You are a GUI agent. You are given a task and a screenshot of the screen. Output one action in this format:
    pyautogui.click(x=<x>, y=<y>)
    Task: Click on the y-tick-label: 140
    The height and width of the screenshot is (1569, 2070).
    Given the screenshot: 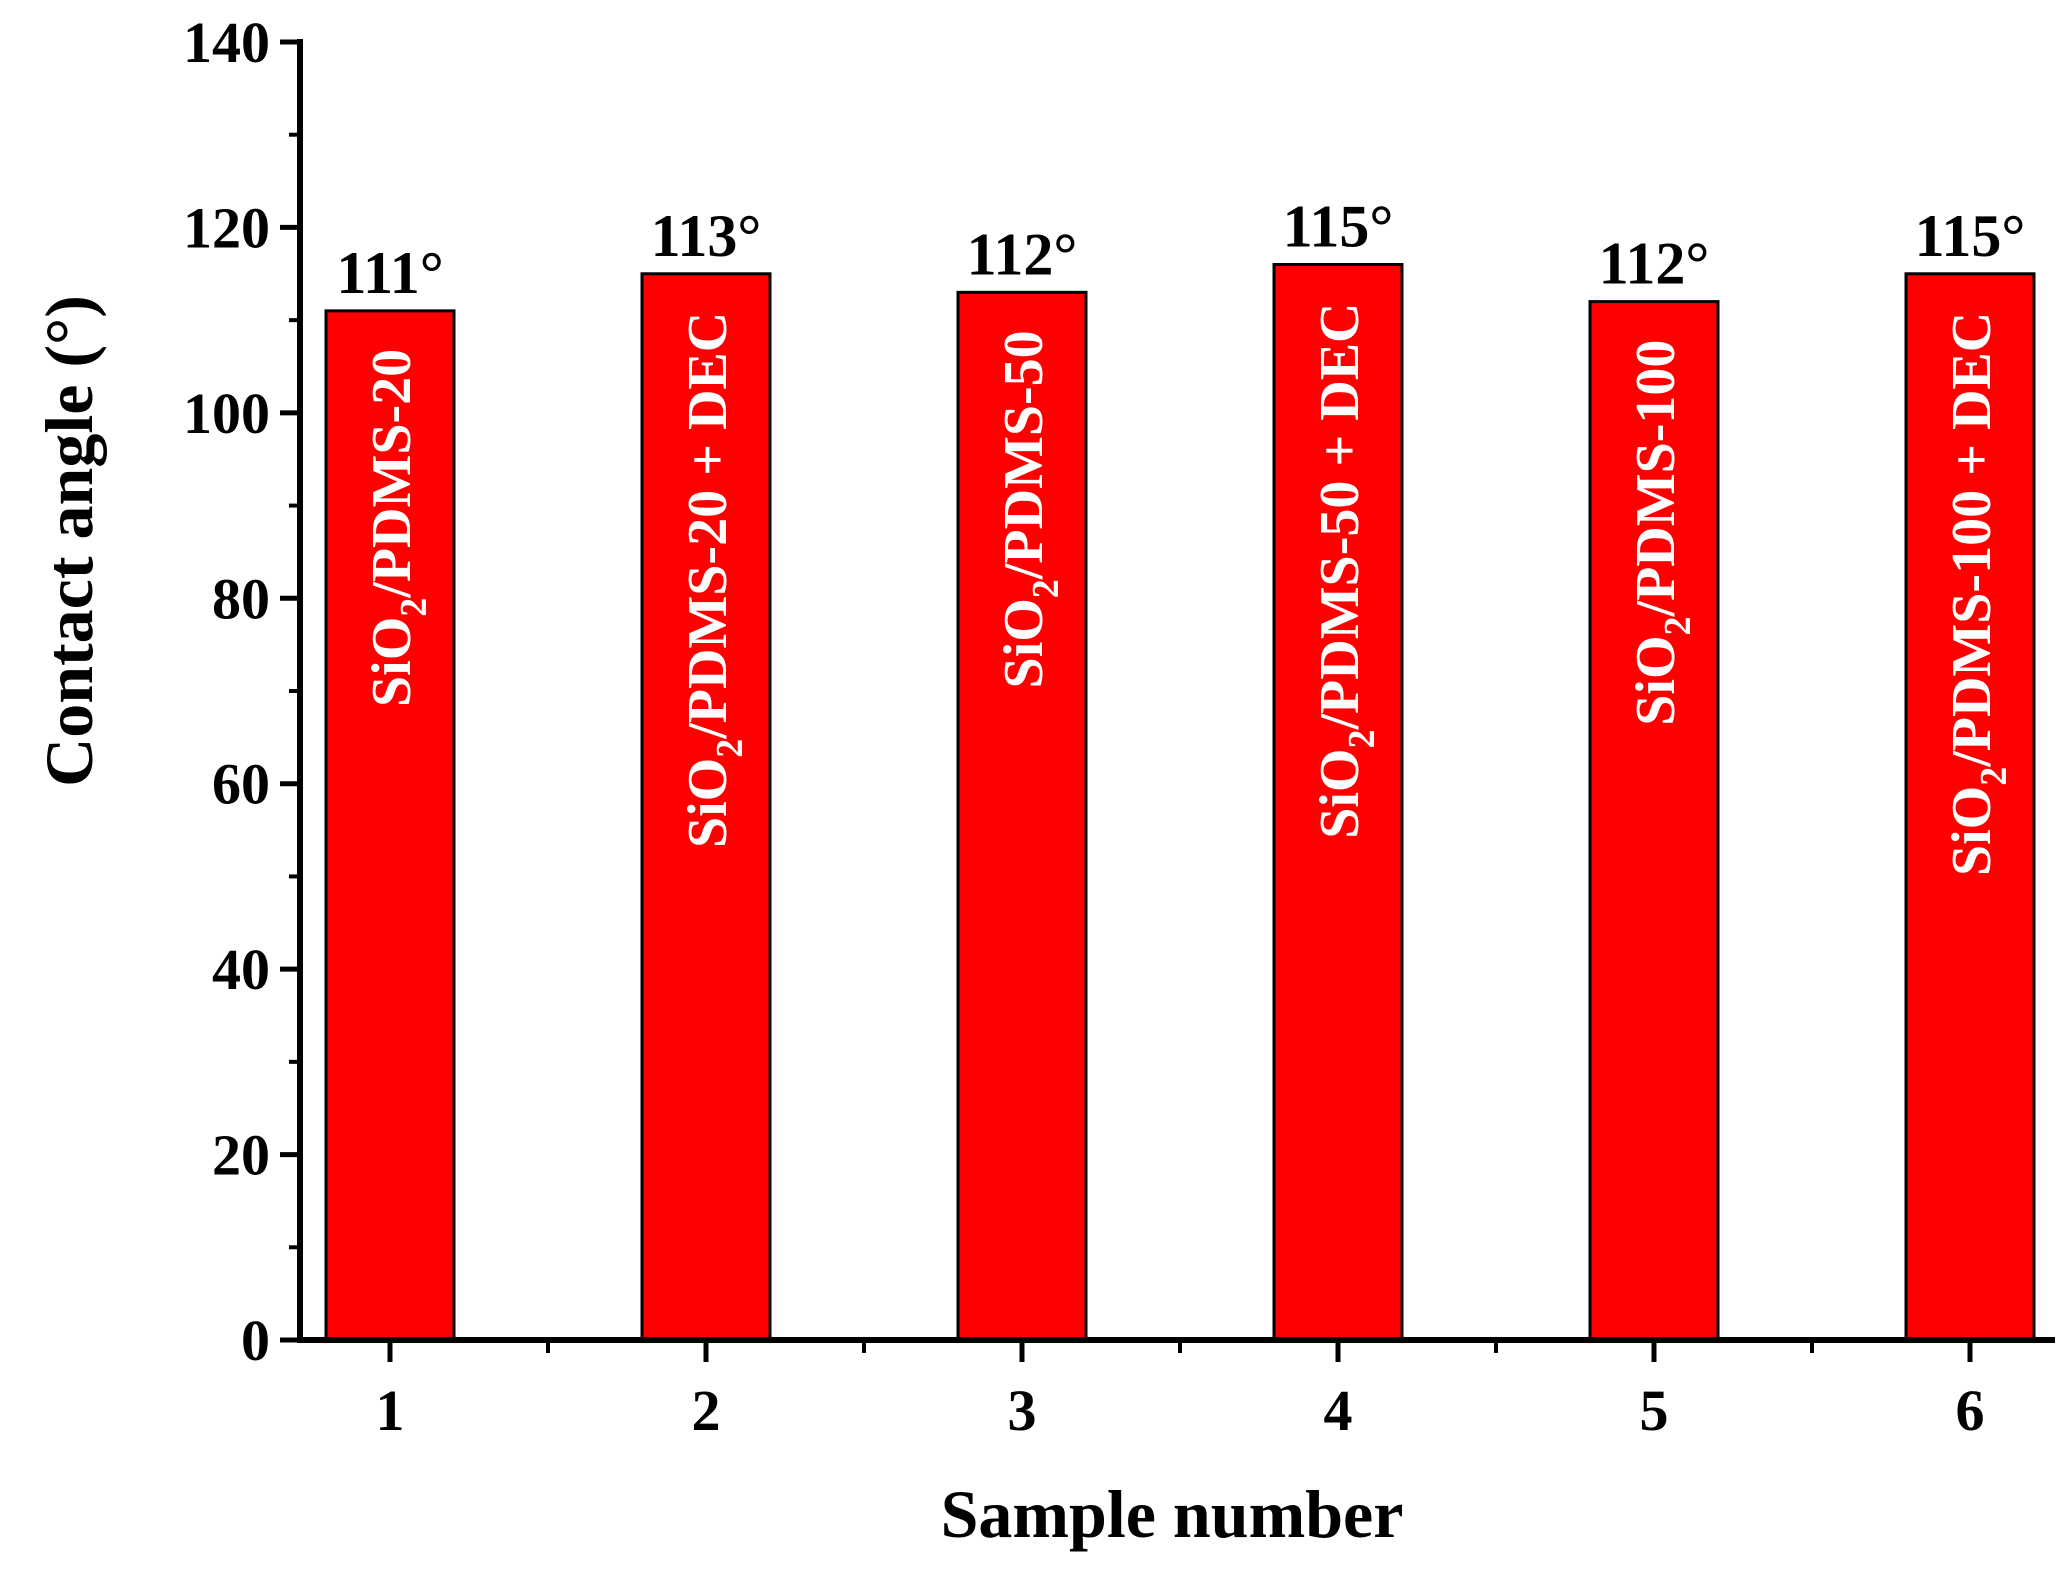 What is the action you would take?
    pyautogui.click(x=226, y=42)
    